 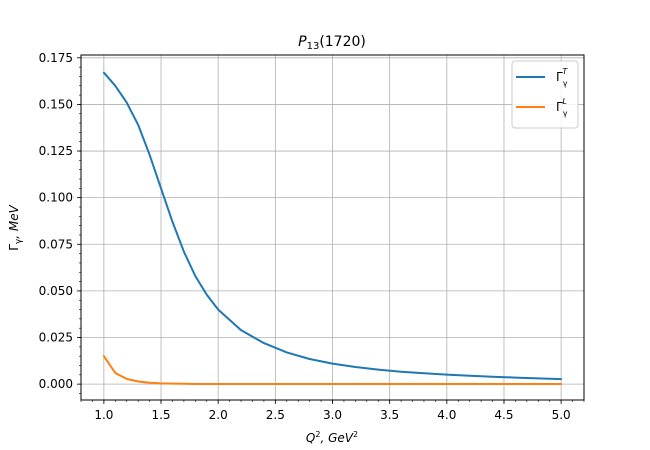 I want to click on x-tick-label: 4.0, so click(x=446, y=415).